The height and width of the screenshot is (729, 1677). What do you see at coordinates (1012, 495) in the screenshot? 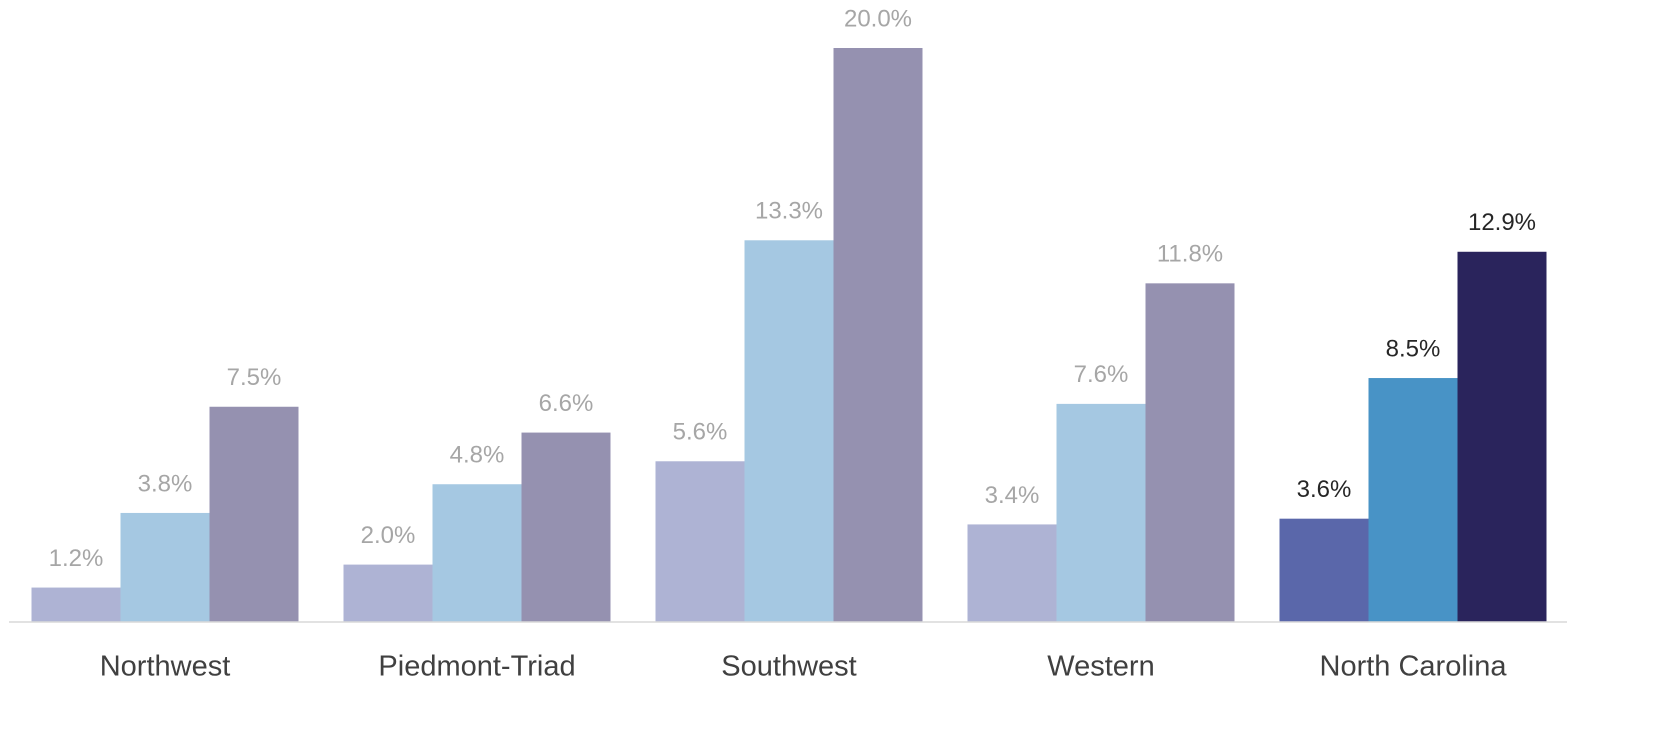
I see `value-label: 3.4%` at bounding box center [1012, 495].